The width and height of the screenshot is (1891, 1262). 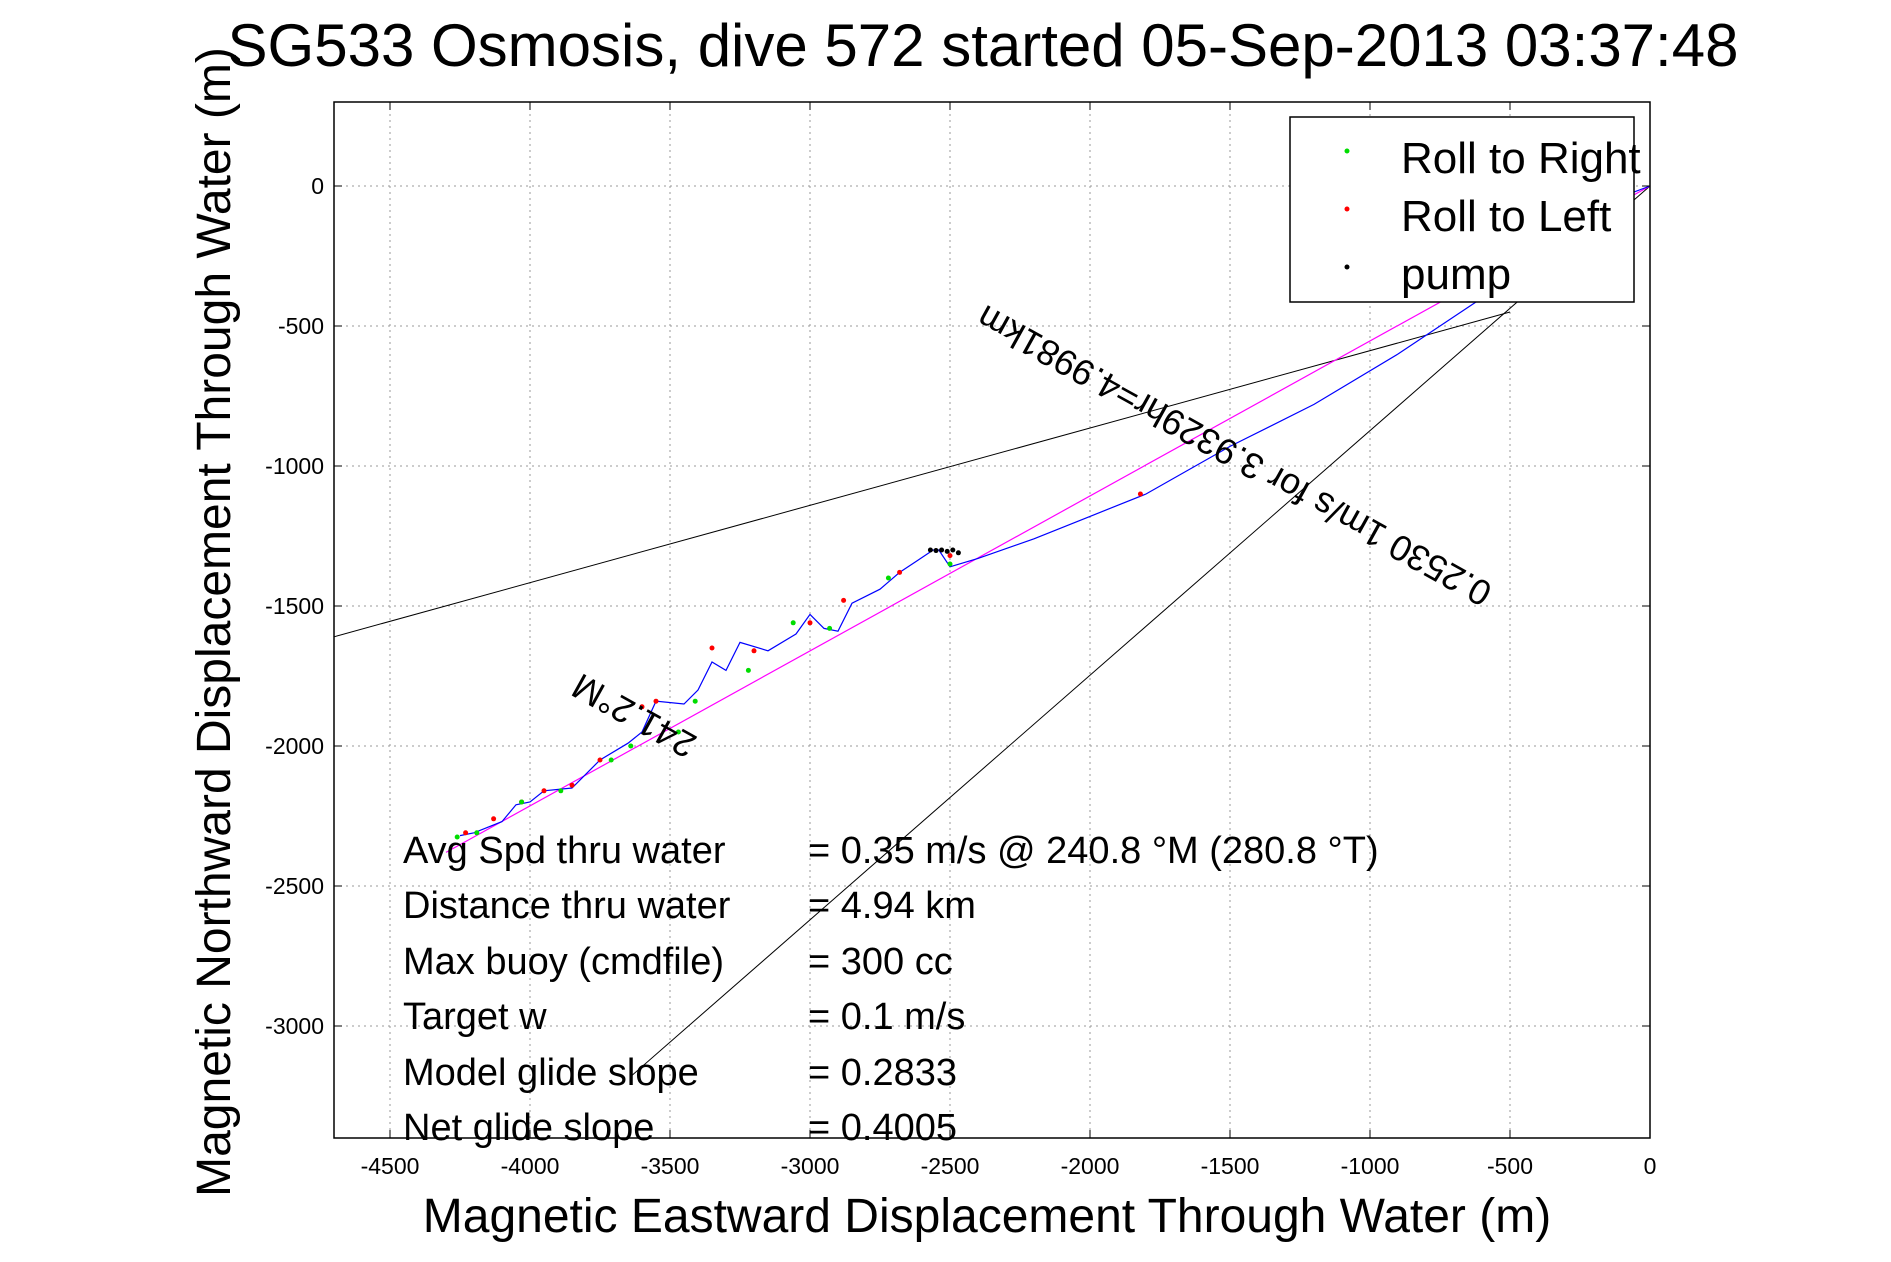 I want to click on stat-label-target-w: Target w, so click(x=475, y=1017).